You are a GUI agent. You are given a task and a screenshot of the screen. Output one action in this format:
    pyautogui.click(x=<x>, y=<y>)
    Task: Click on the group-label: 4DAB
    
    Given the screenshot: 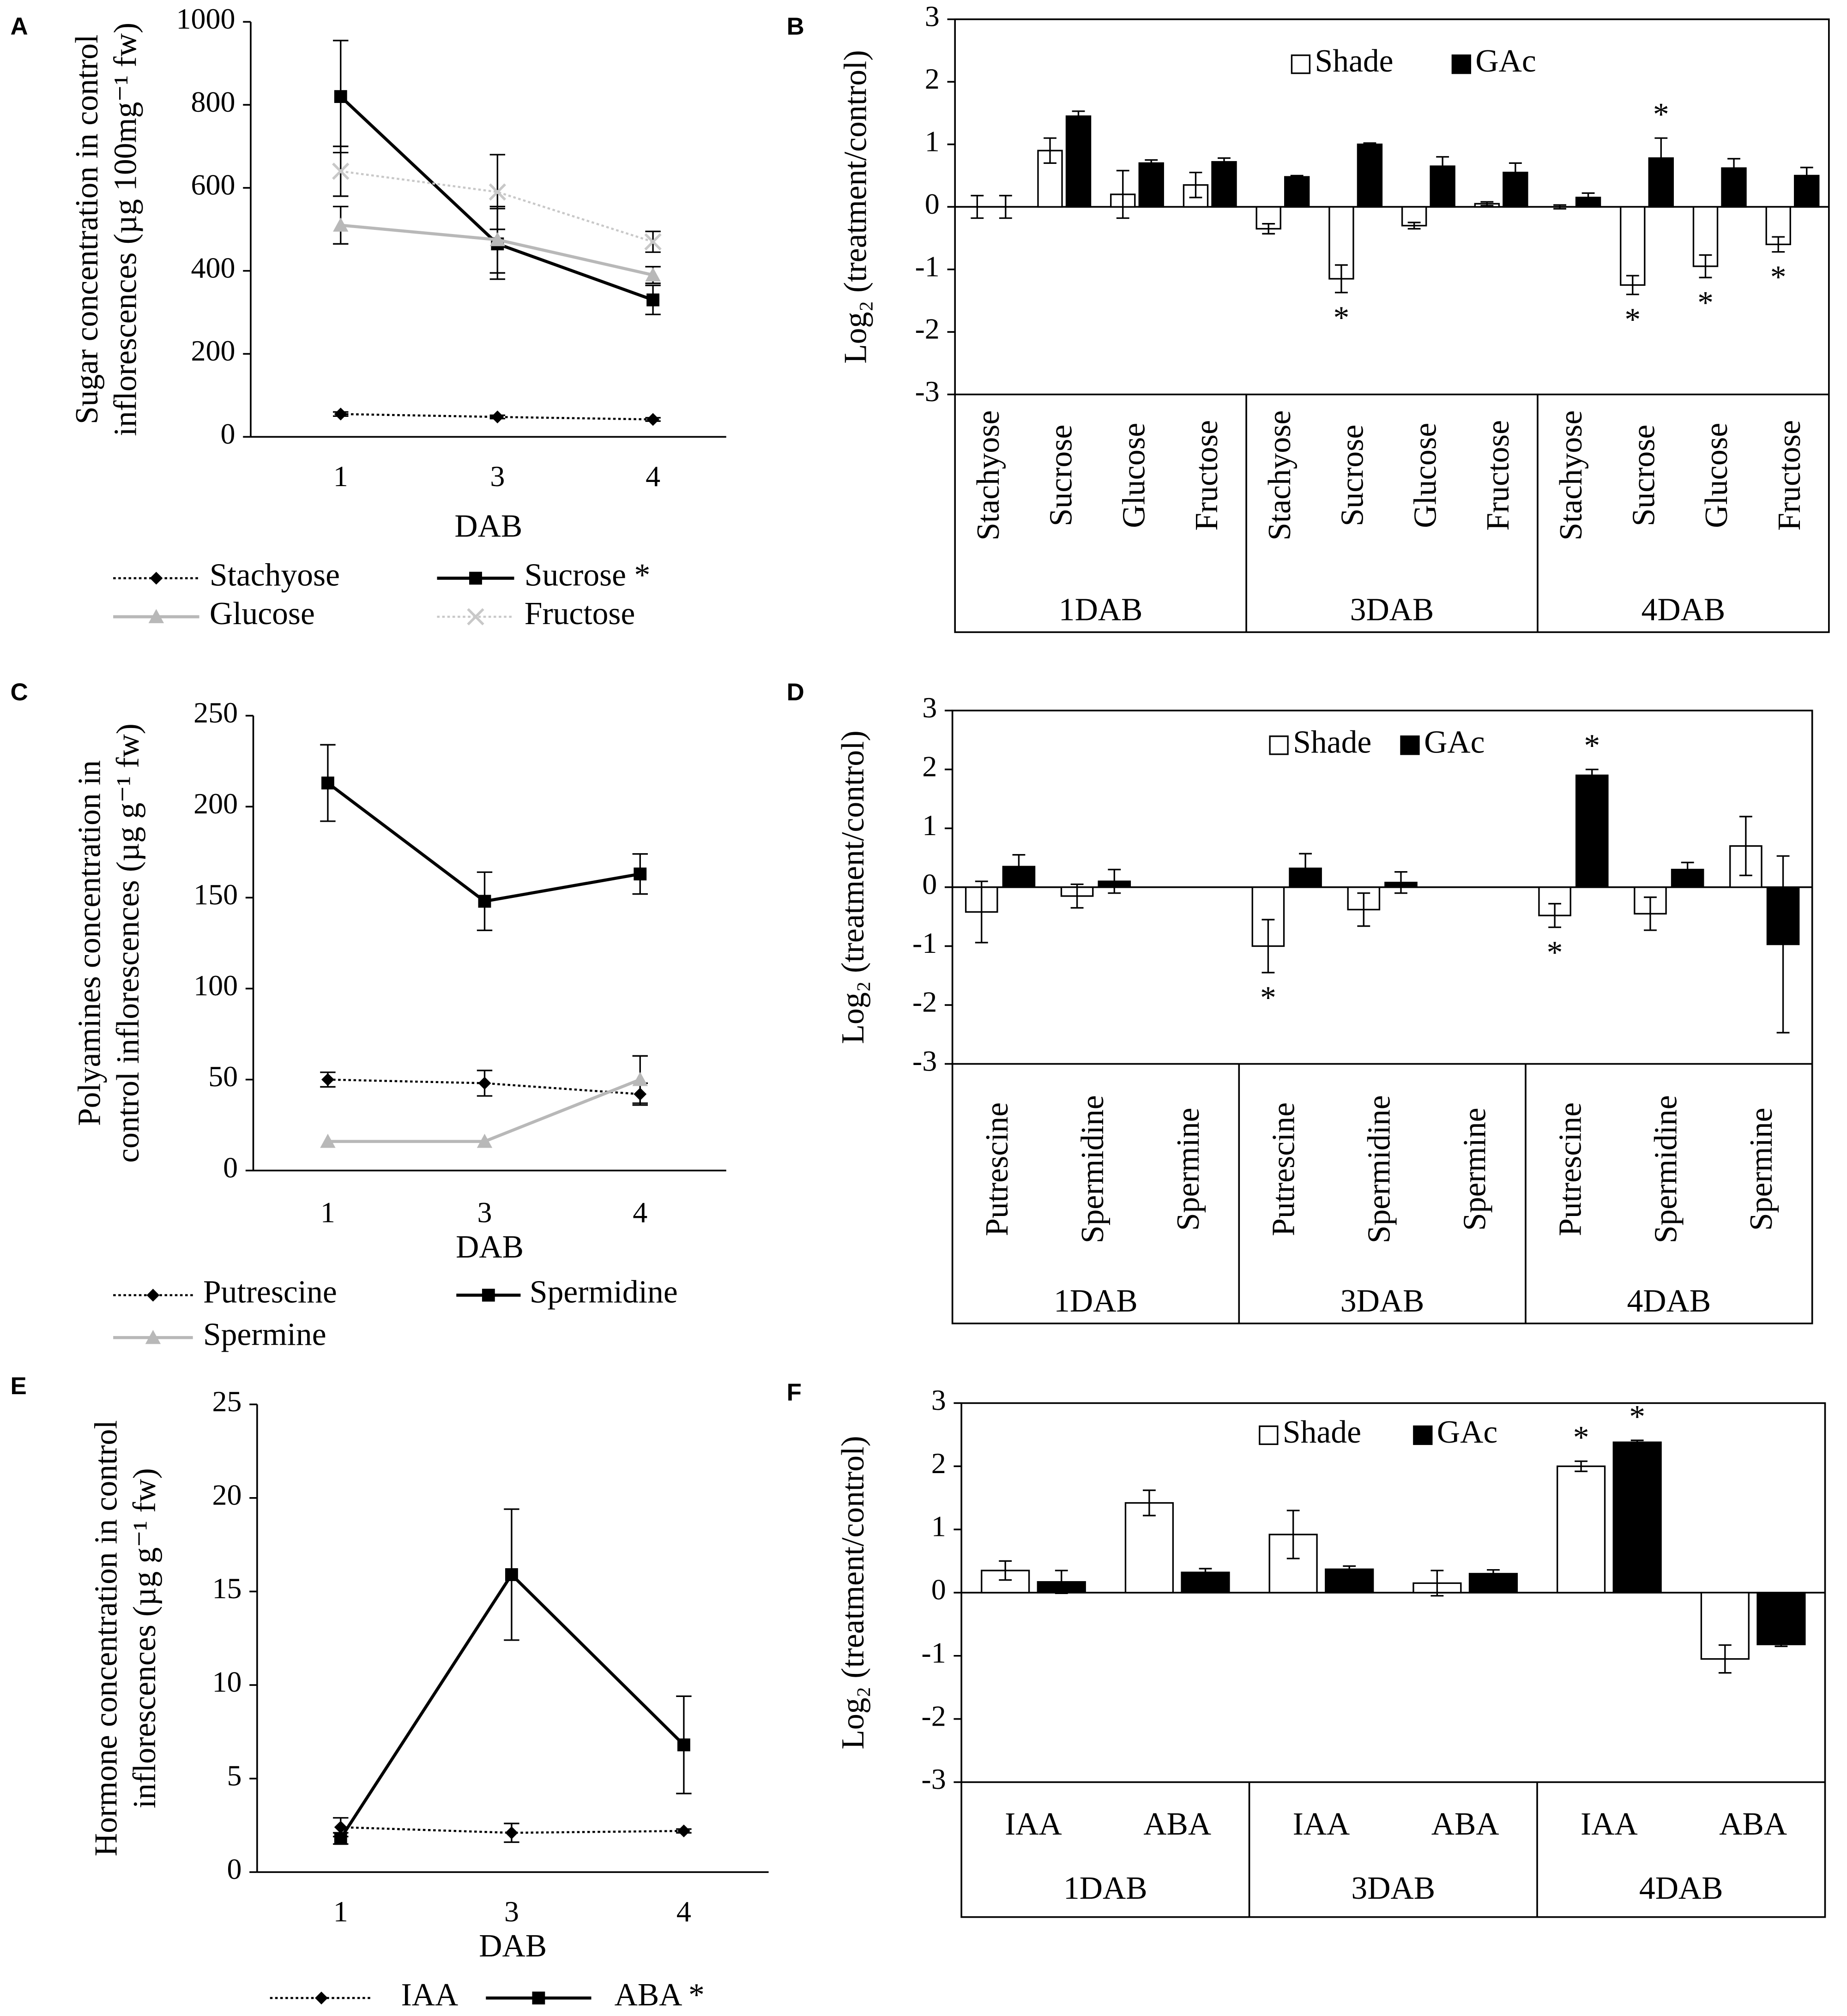 What is the action you would take?
    pyautogui.click(x=1669, y=1301)
    